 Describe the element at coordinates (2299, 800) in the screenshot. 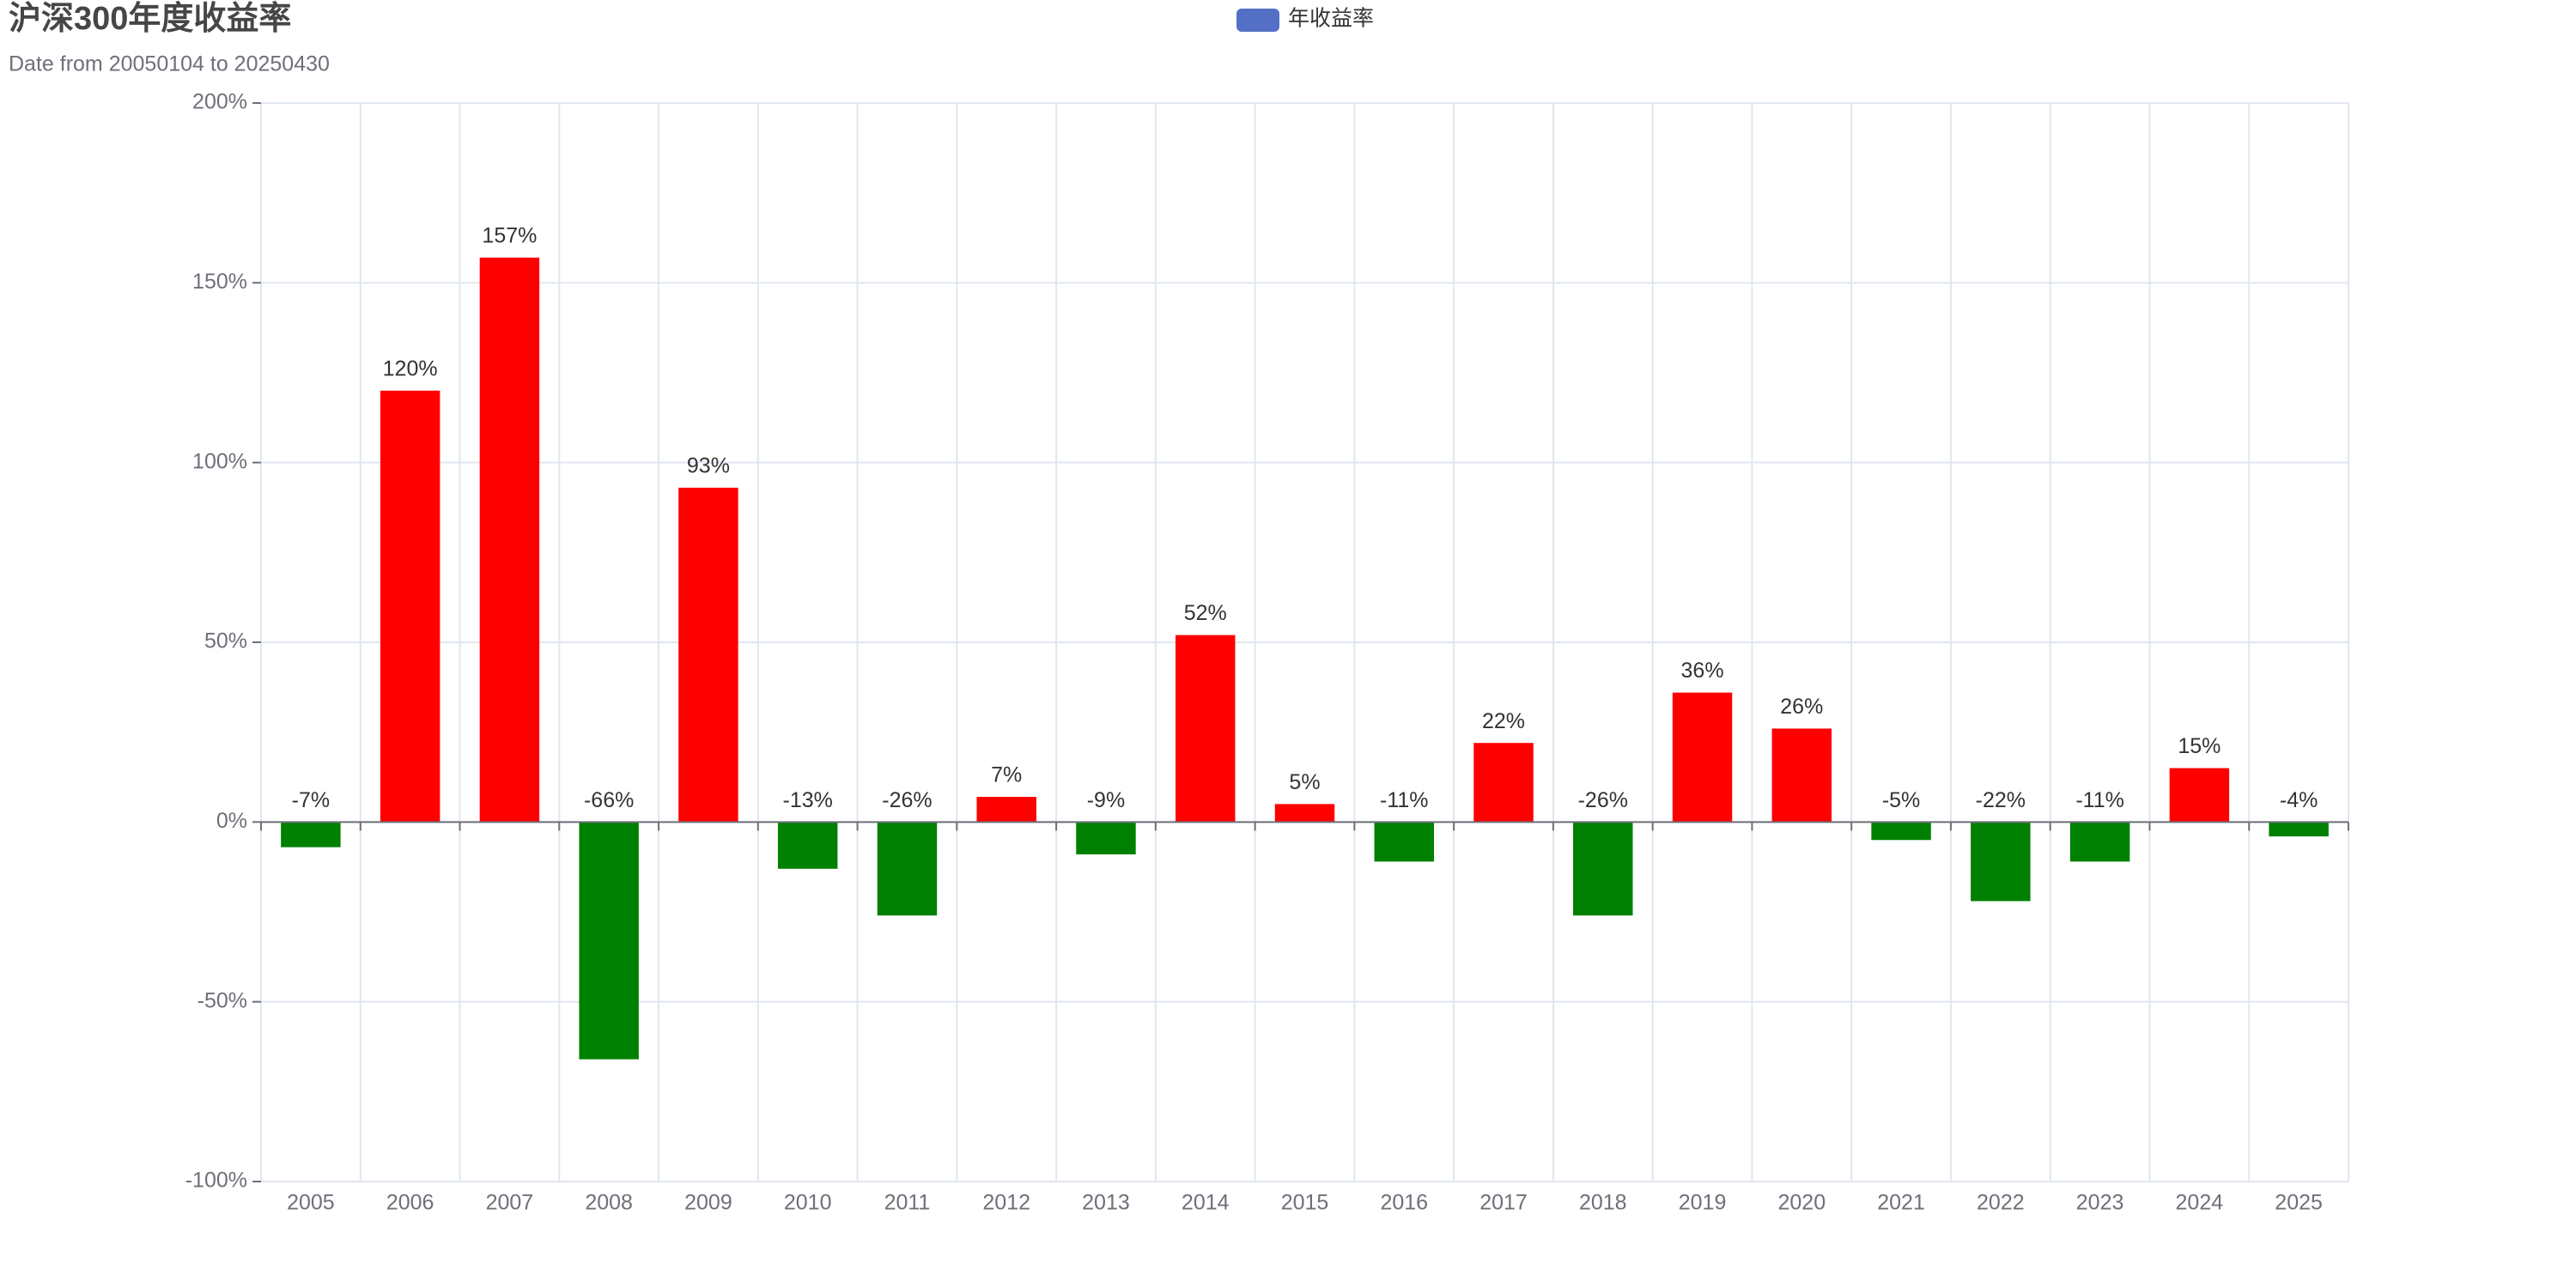

I see `value-label: -4%` at that location.